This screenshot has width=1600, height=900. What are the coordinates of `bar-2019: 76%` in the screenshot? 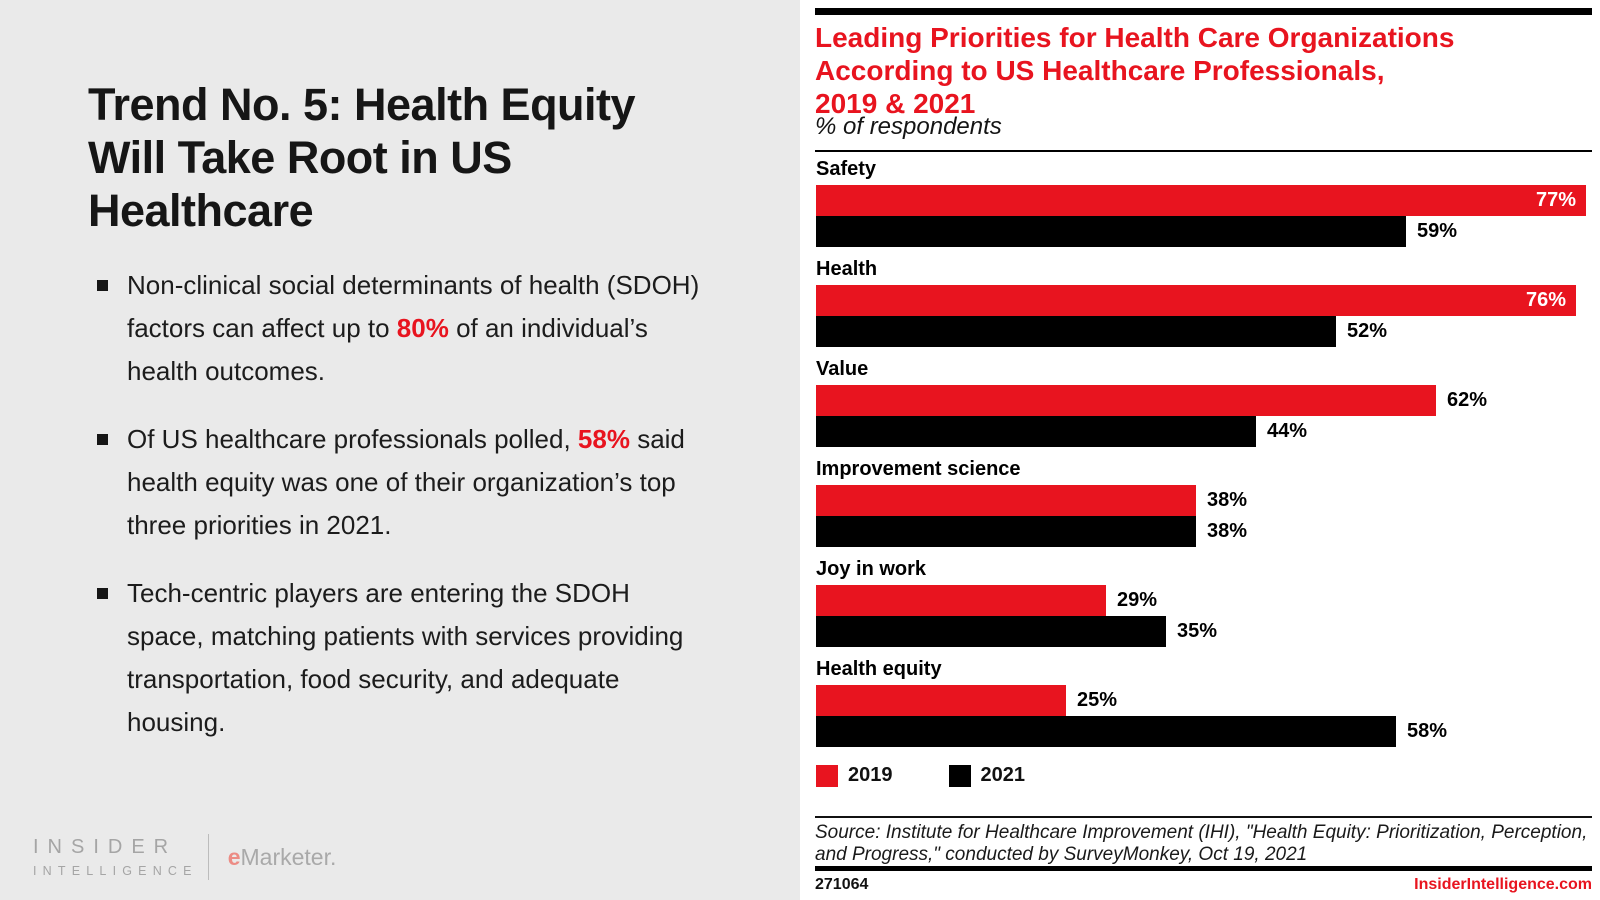 It's located at (1196, 300).